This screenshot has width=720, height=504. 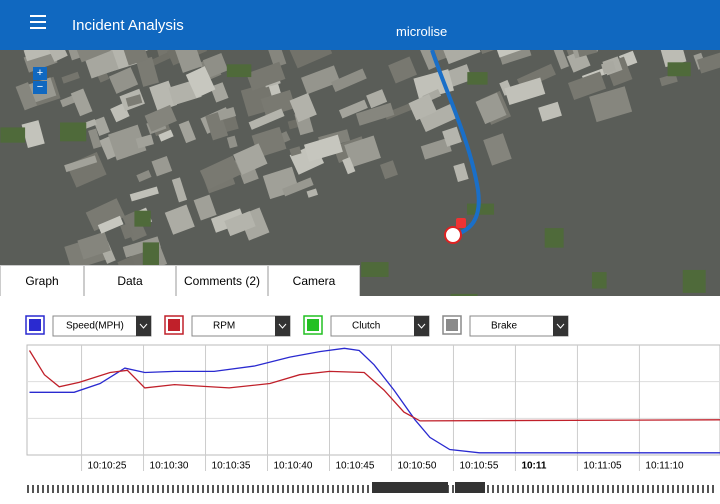 I want to click on tab: Comments (2), so click(x=222, y=281).